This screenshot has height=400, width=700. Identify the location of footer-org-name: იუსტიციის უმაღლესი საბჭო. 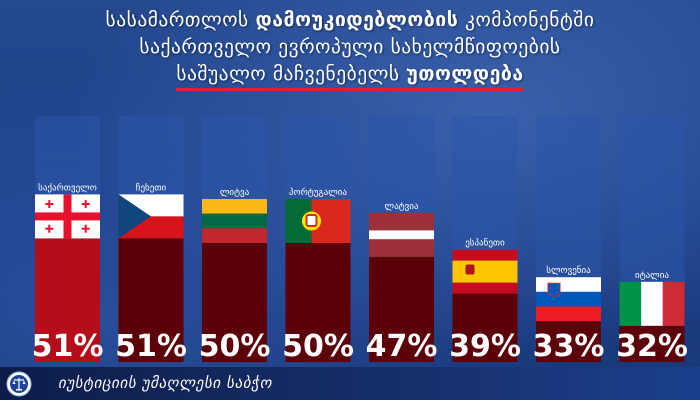
(165, 383).